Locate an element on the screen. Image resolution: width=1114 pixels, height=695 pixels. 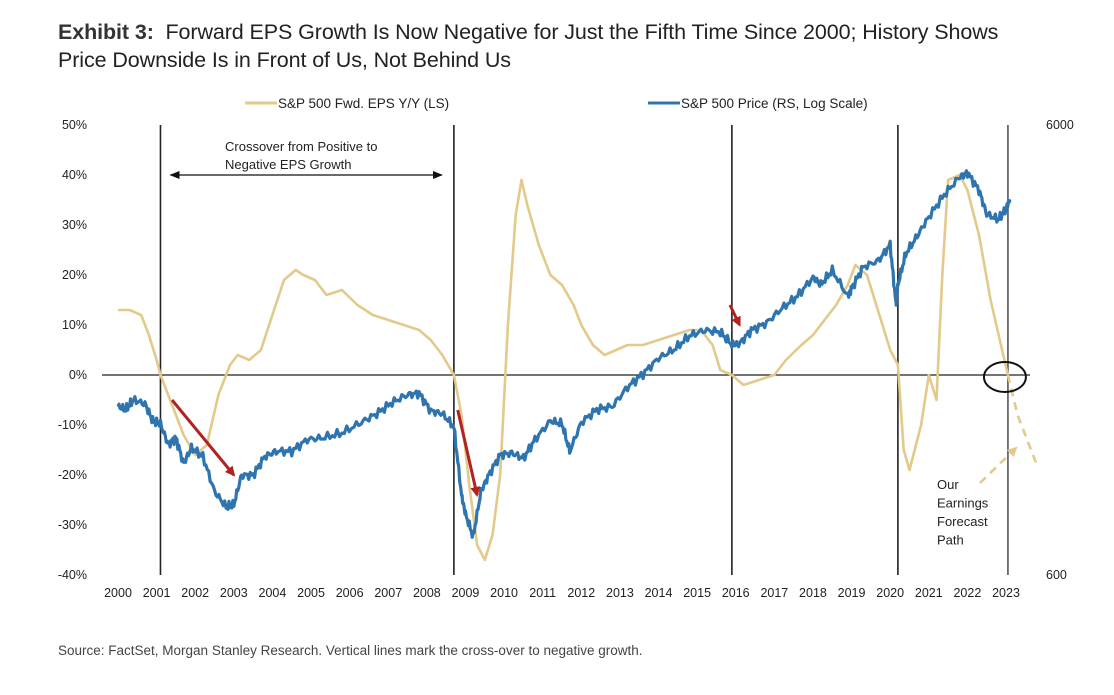
right-tick-label: 6000 is located at coordinates (1060, 125).